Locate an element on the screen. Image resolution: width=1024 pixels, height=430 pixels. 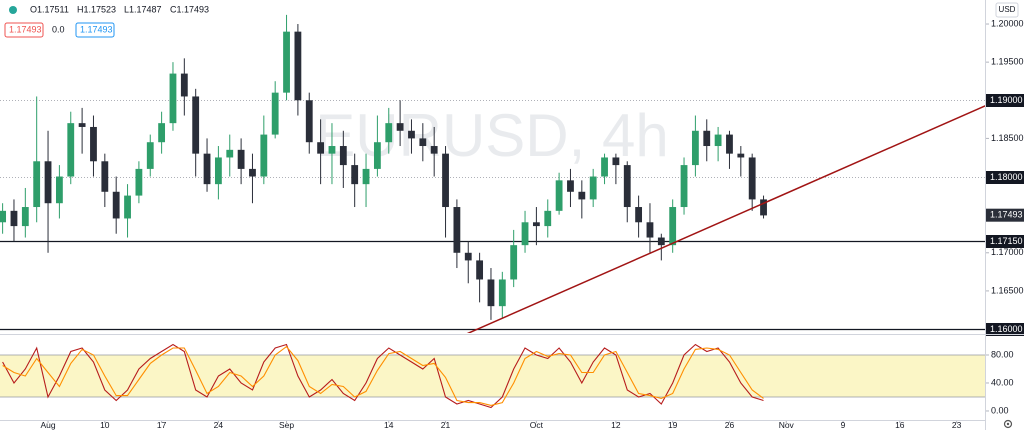
legend-box-red is located at coordinates (24, 30).